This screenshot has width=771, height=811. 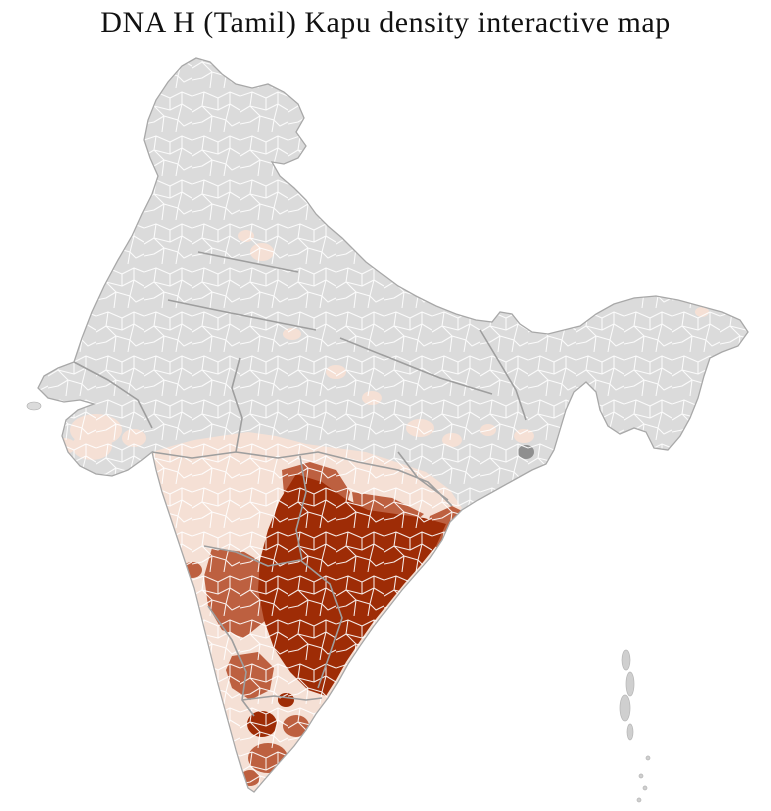 I want to click on kutch-creek-islet, so click(x=34, y=406).